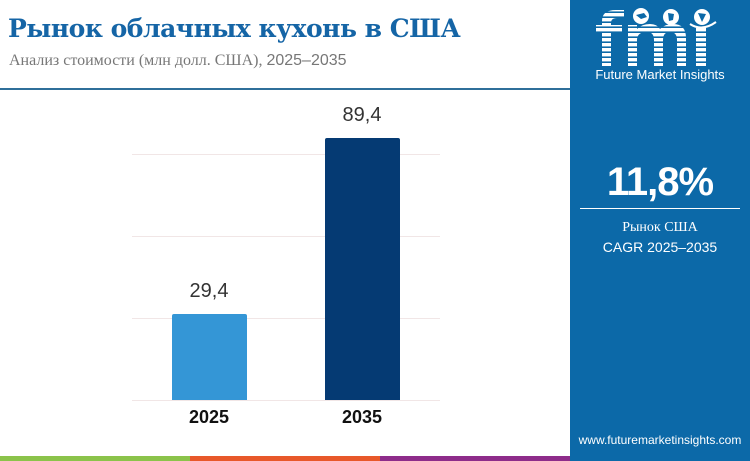 This screenshot has width=750, height=461. Describe the element at coordinates (656, 37) in the screenshot. I see `fmi-logo-icon` at that location.